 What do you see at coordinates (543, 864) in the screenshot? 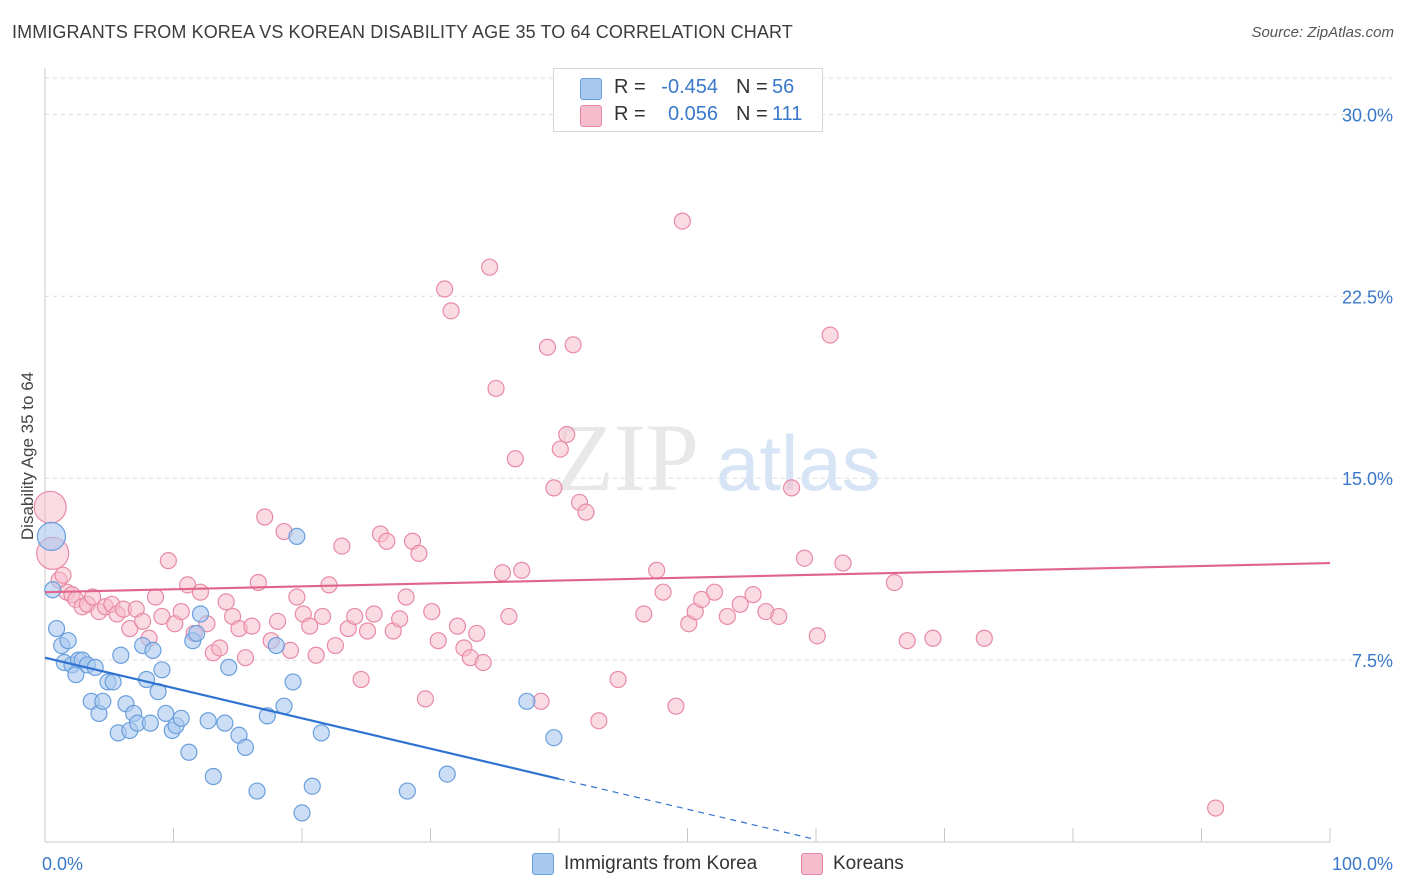
I see `bottom-legend-swatch-blue` at bounding box center [543, 864].